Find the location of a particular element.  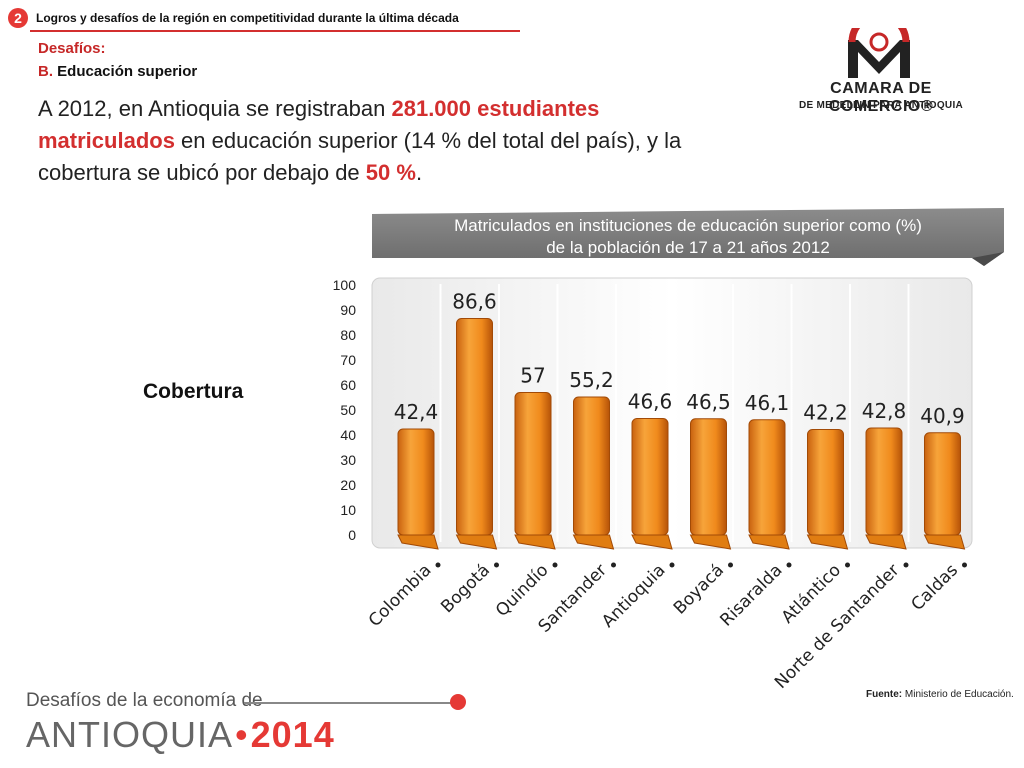

footer-region: ANTIOQUIA is located at coordinates (130, 734).